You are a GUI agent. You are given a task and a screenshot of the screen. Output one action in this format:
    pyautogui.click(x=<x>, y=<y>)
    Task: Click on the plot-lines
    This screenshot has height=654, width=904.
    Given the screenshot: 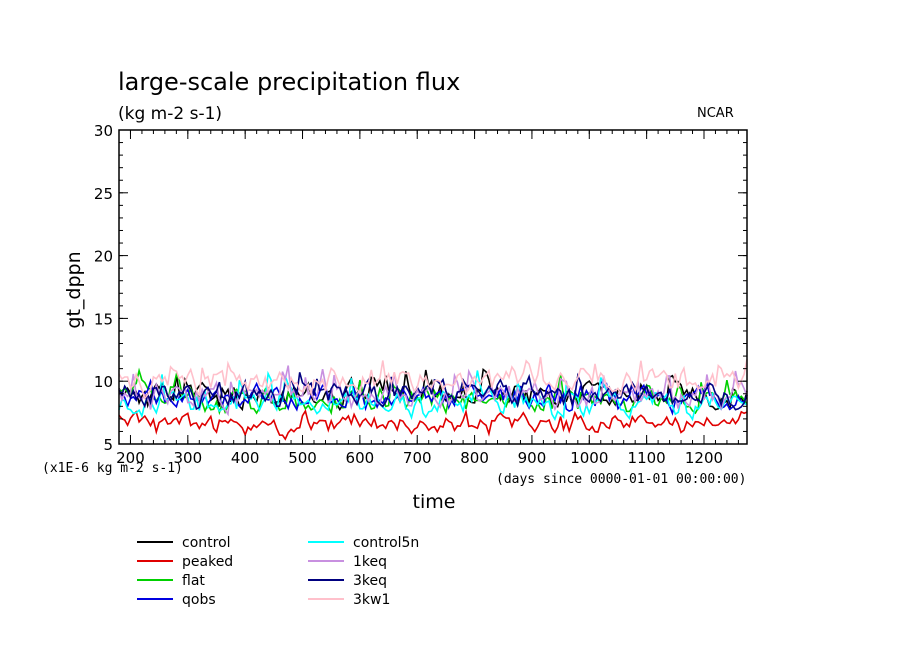 What is the action you would take?
    pyautogui.click(x=433, y=398)
    